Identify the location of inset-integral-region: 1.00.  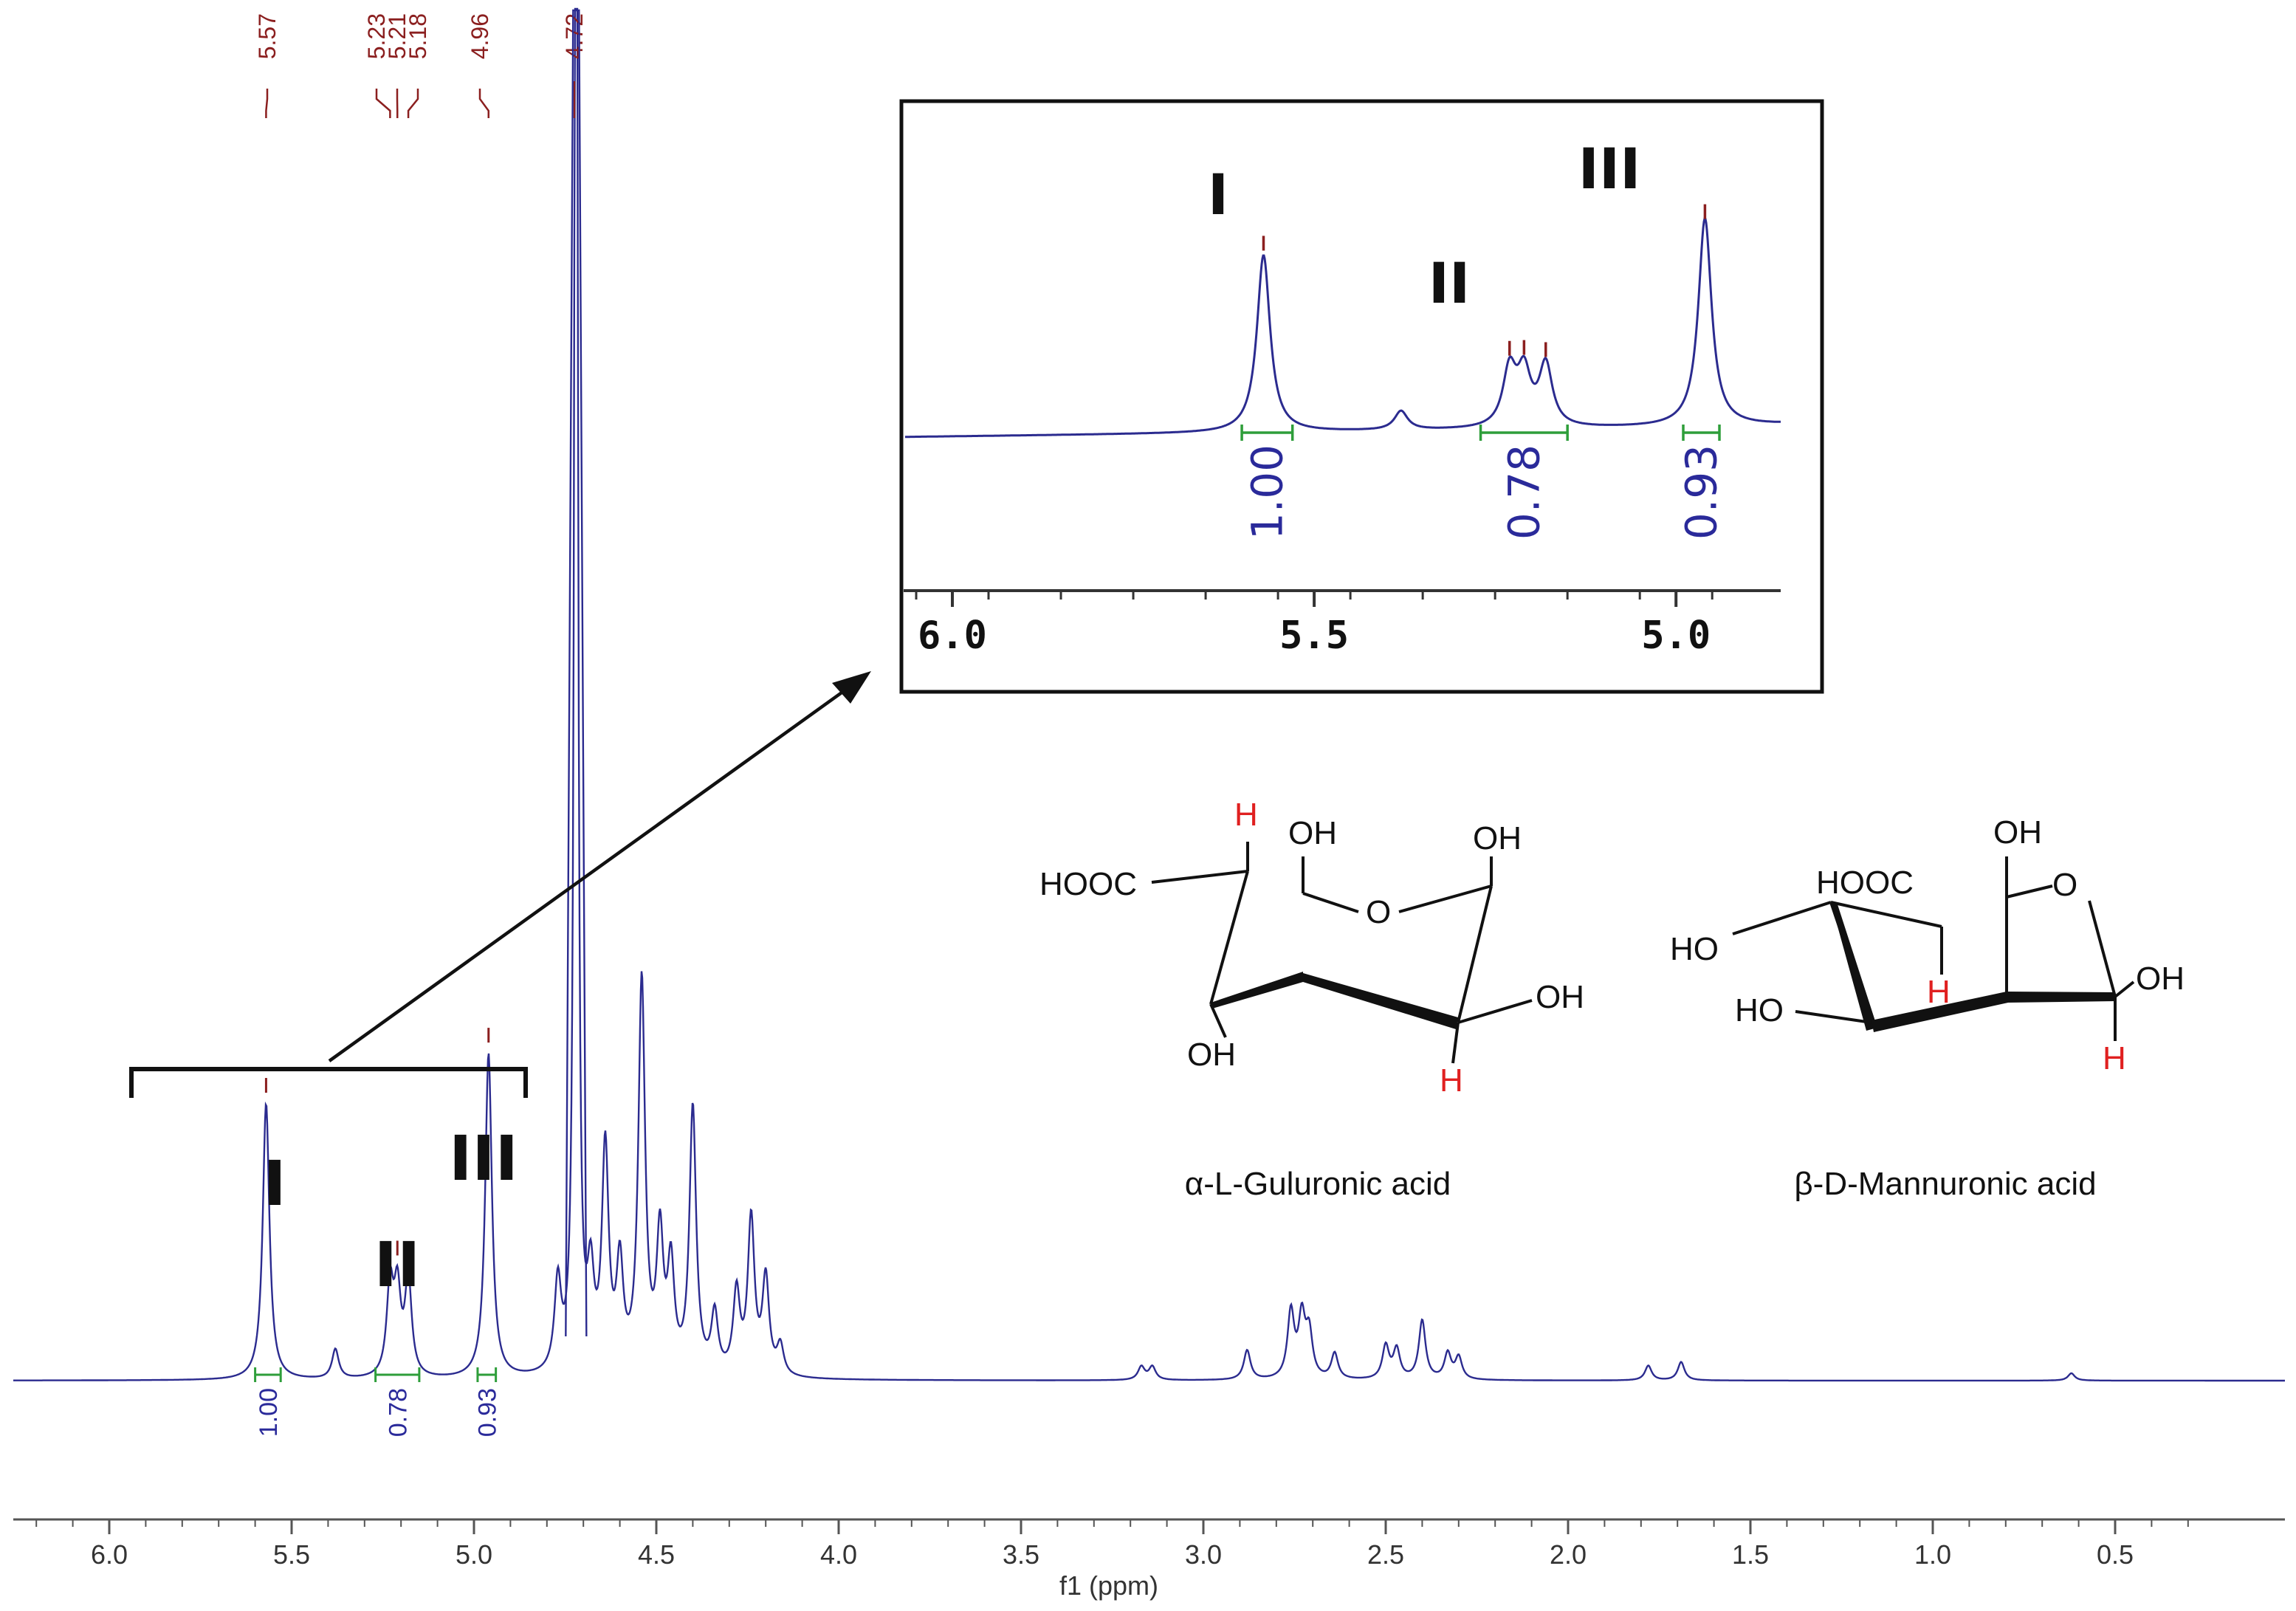
(1267, 483).